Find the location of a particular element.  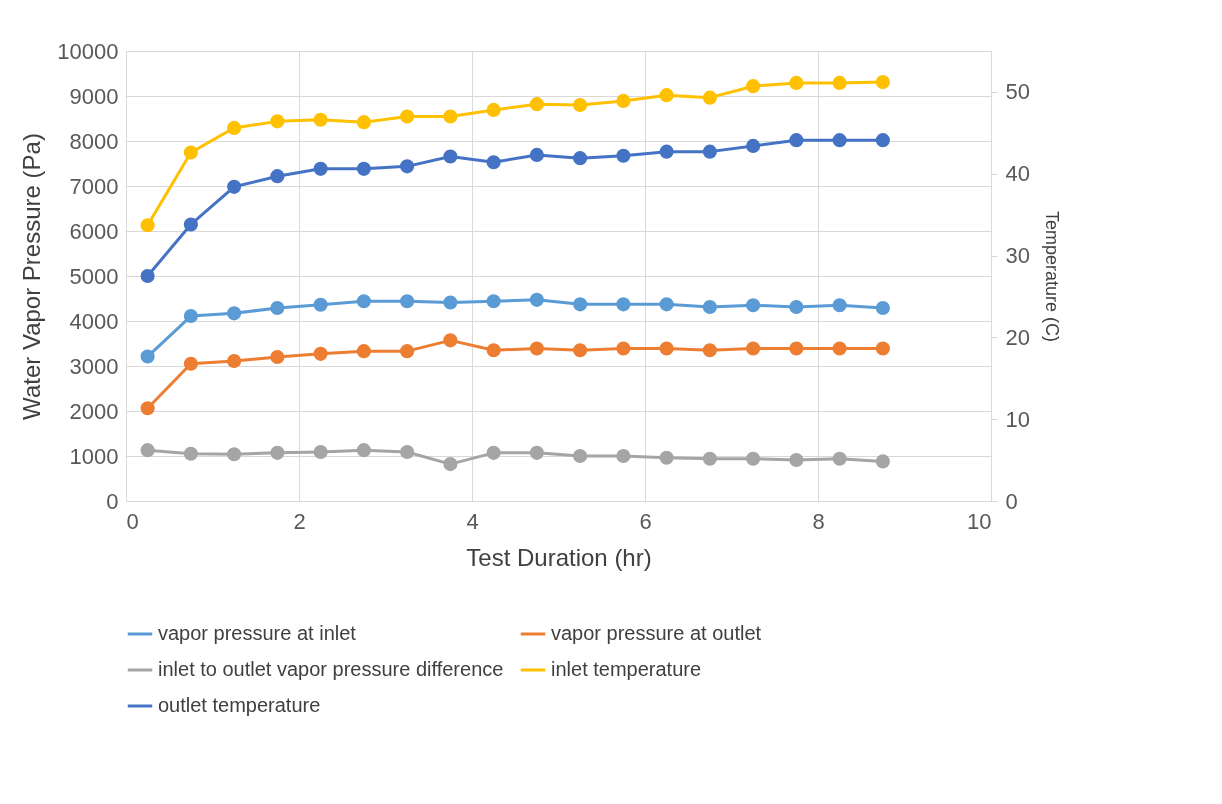

y-tick-label: 4000 is located at coordinates (94, 321).